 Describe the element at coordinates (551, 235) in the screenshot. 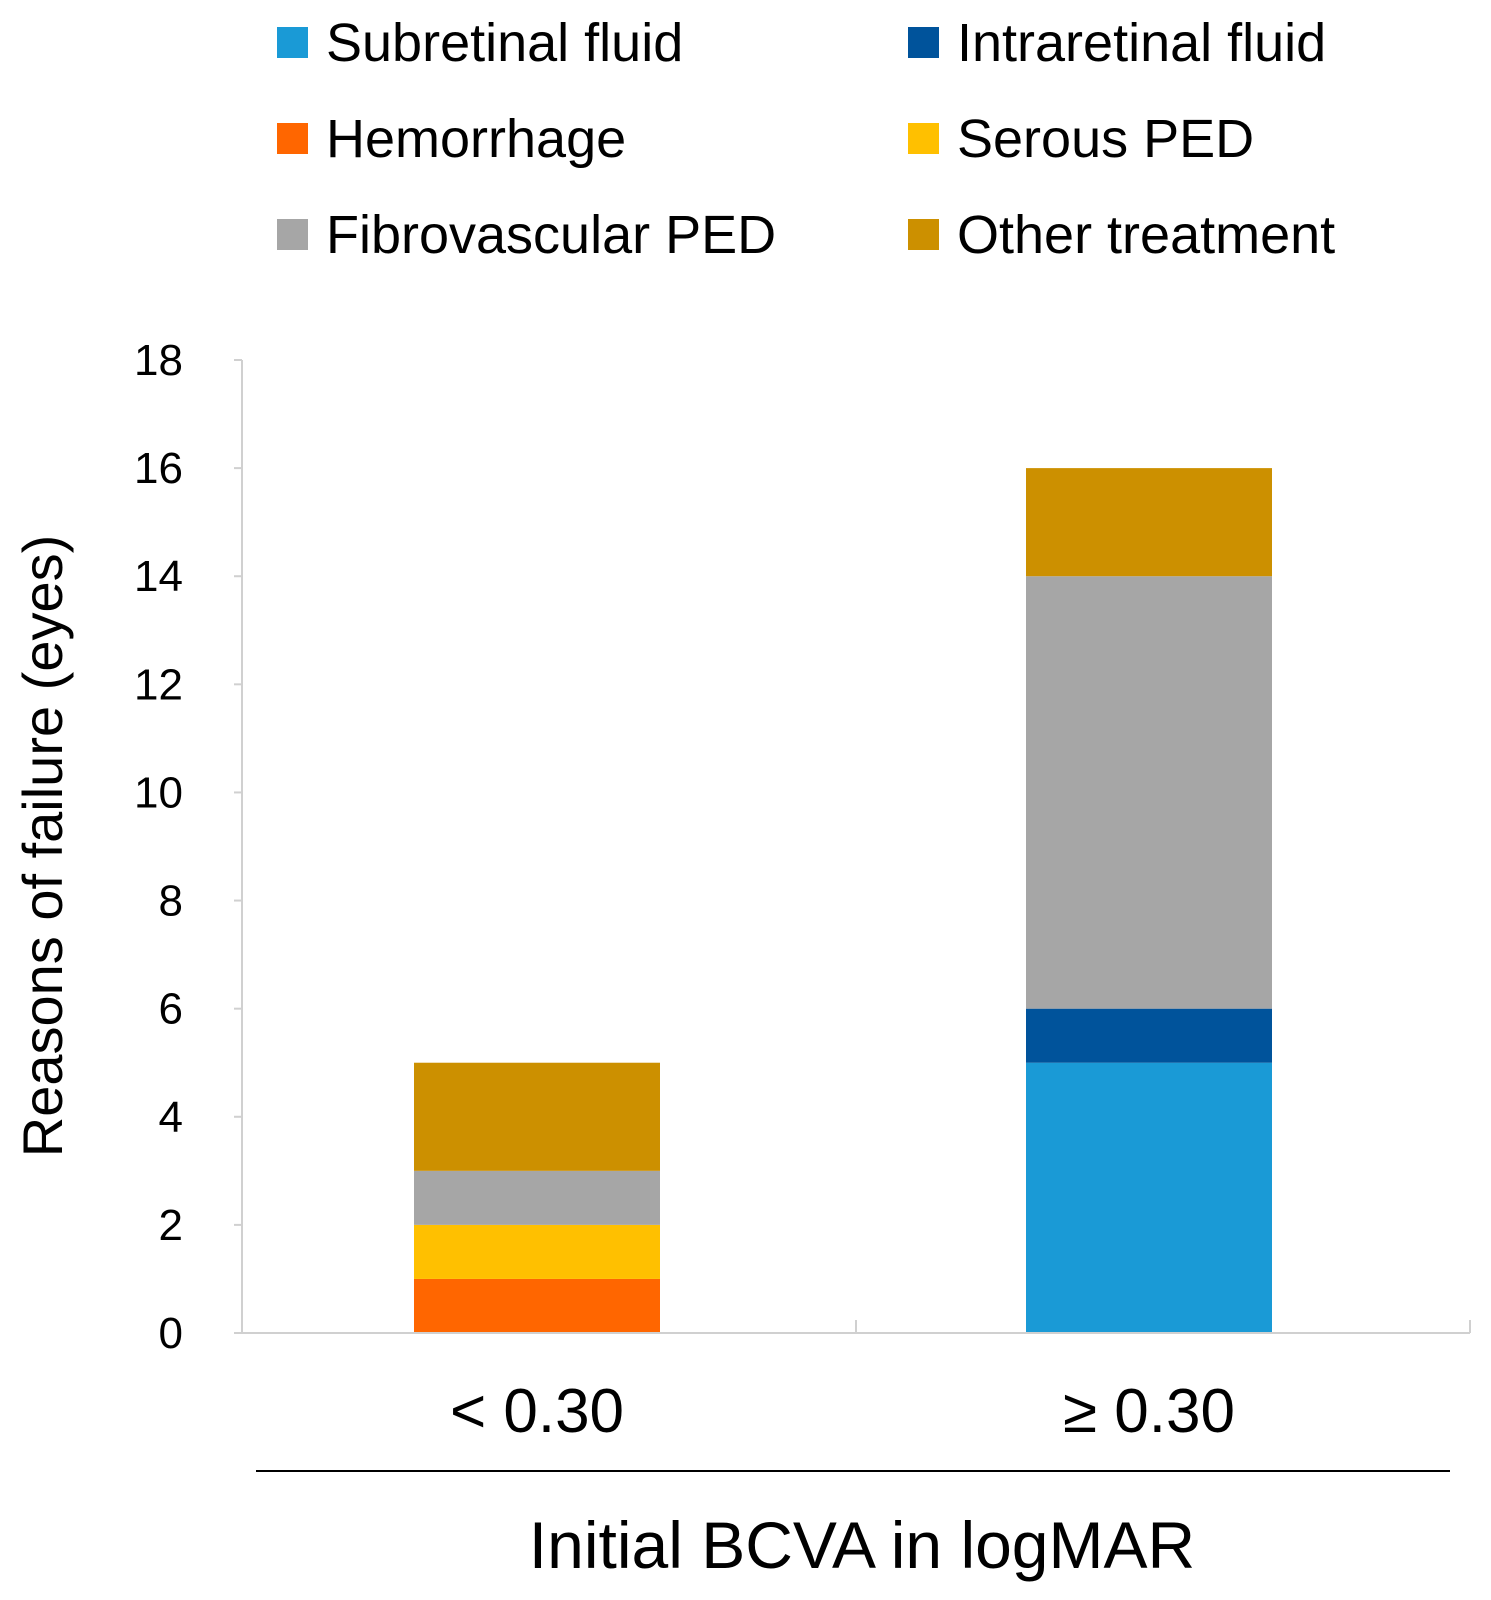

I see `legend-label: Fibrovascular PED` at that location.